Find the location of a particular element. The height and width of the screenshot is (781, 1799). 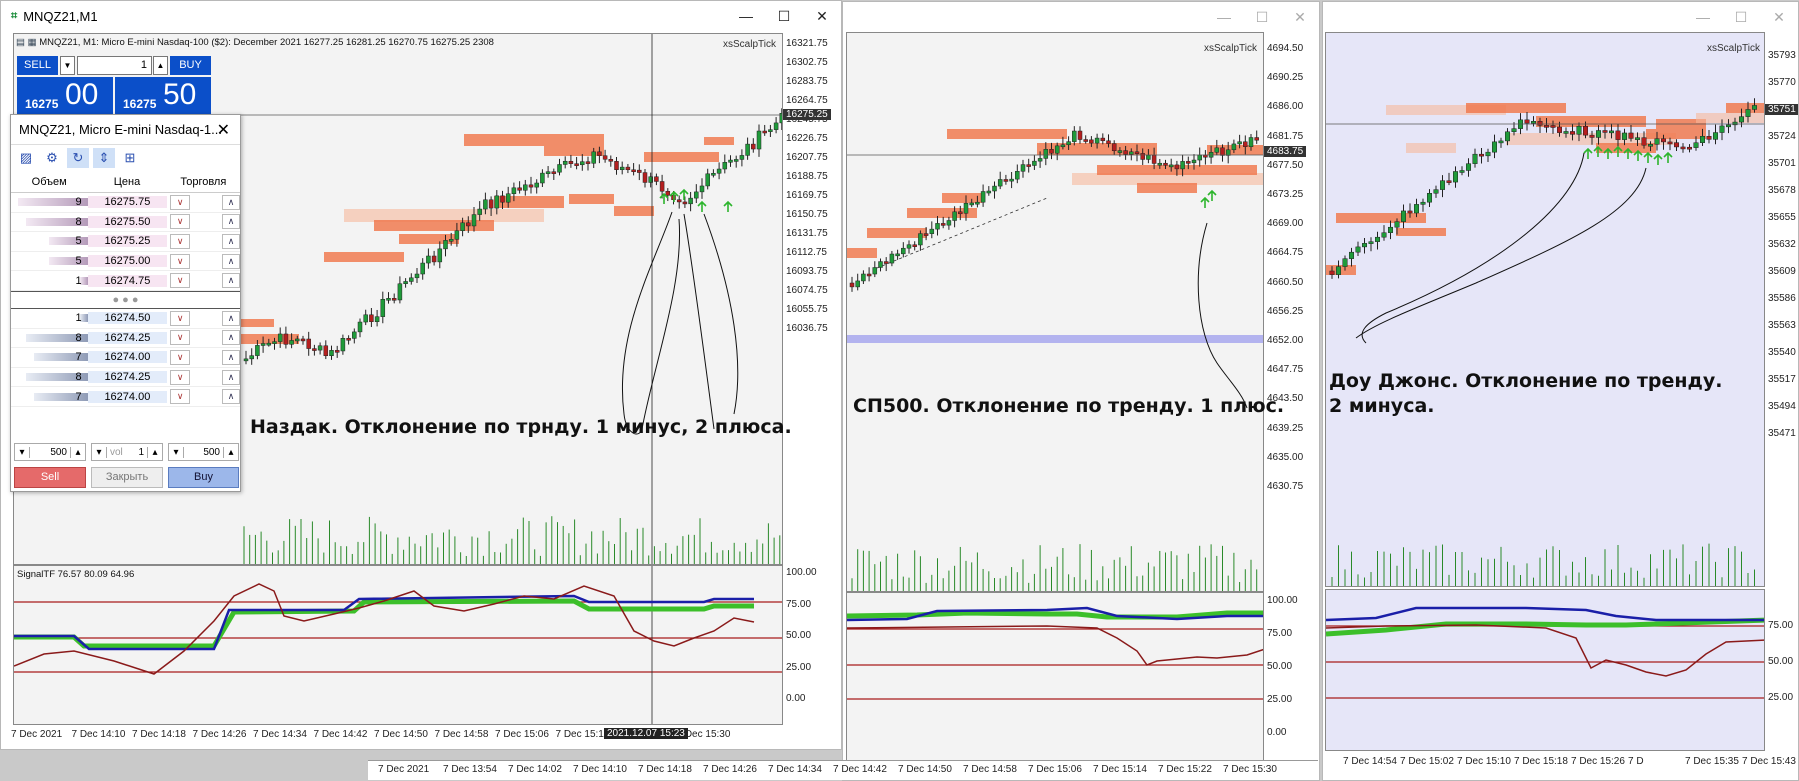

price-tick-label: 4660.50 is located at coordinates (1285, 282).